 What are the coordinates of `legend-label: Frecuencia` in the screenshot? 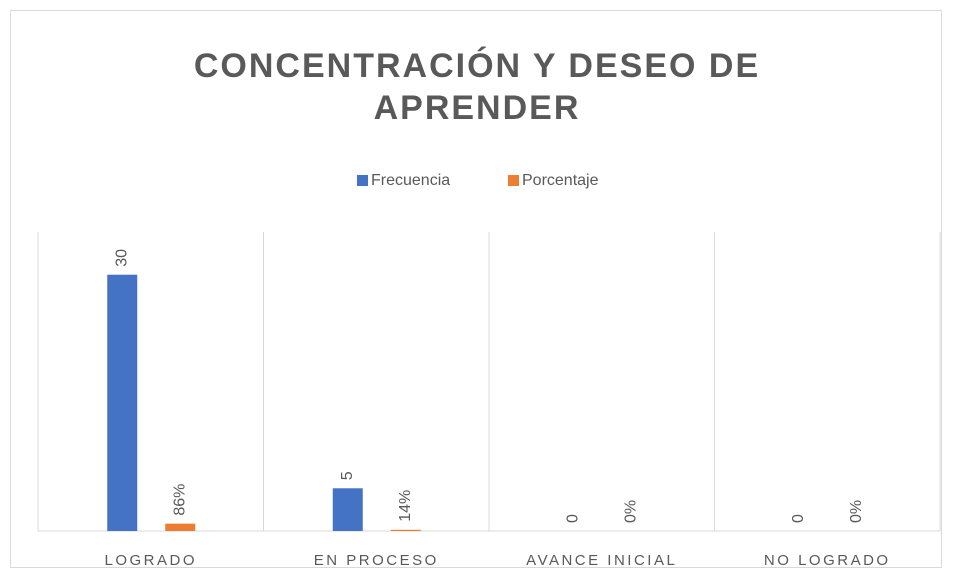 It's located at (410, 180).